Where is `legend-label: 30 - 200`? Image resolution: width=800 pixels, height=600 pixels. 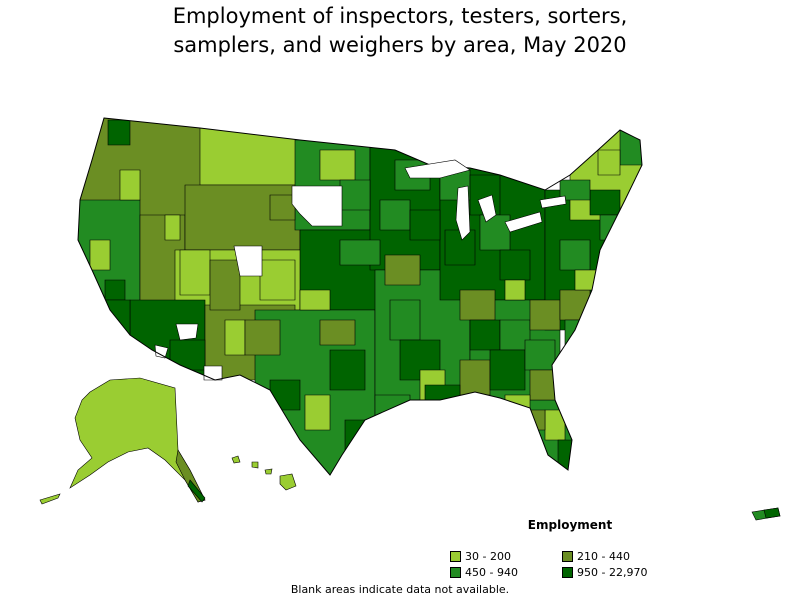 legend-label: 30 - 200 is located at coordinates (488, 556).